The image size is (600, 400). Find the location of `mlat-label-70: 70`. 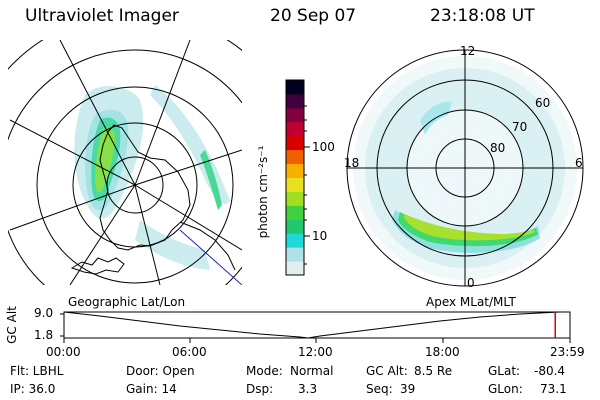

mlat-label-70: 70 is located at coordinates (520, 127).